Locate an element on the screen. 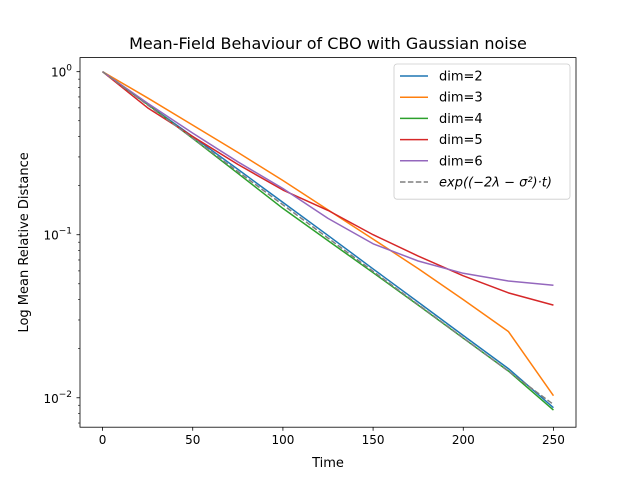 The width and height of the screenshot is (640, 480). legend-label: dim=4 is located at coordinates (461, 119).